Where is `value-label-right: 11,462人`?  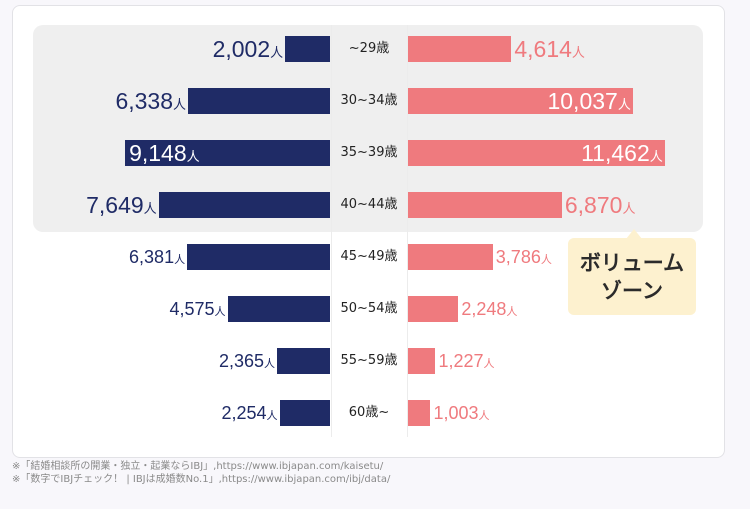
value-label-right: 11,462人 is located at coordinates (622, 153).